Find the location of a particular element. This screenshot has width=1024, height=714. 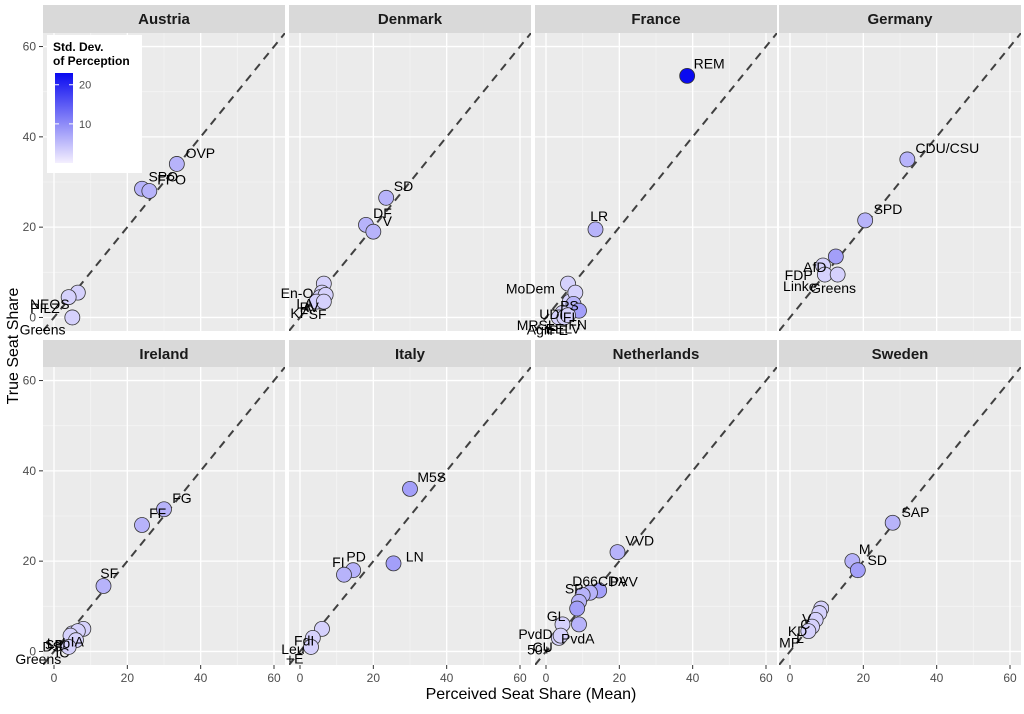

point-label: 50+ is located at coordinates (539, 649).